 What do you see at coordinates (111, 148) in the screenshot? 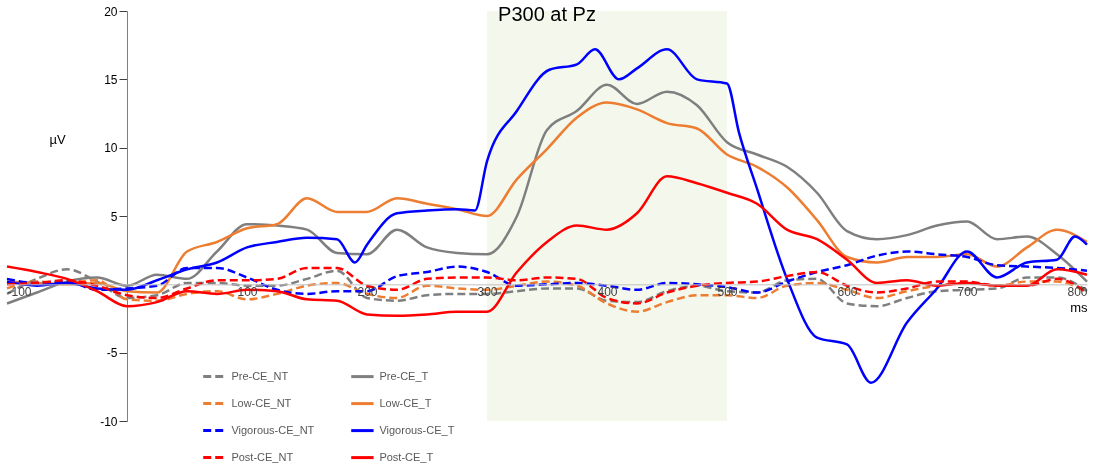
I see `y-tick-label: 10` at bounding box center [111, 148].